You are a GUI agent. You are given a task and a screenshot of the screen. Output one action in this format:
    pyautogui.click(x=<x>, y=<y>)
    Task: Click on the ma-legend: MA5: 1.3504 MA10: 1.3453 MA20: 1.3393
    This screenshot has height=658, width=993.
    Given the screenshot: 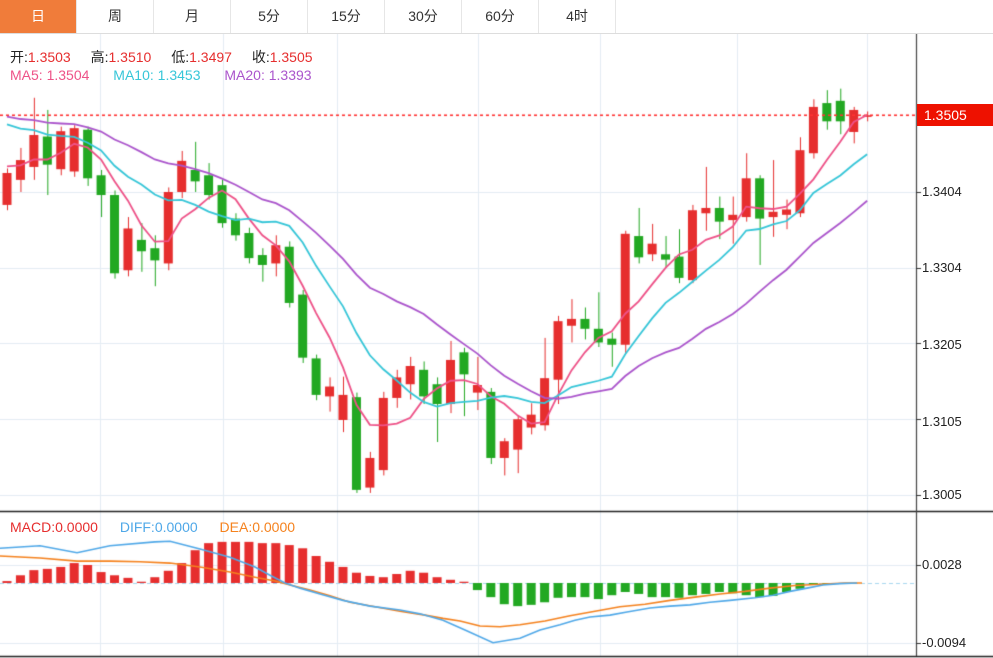 What is the action you would take?
    pyautogui.click(x=161, y=75)
    